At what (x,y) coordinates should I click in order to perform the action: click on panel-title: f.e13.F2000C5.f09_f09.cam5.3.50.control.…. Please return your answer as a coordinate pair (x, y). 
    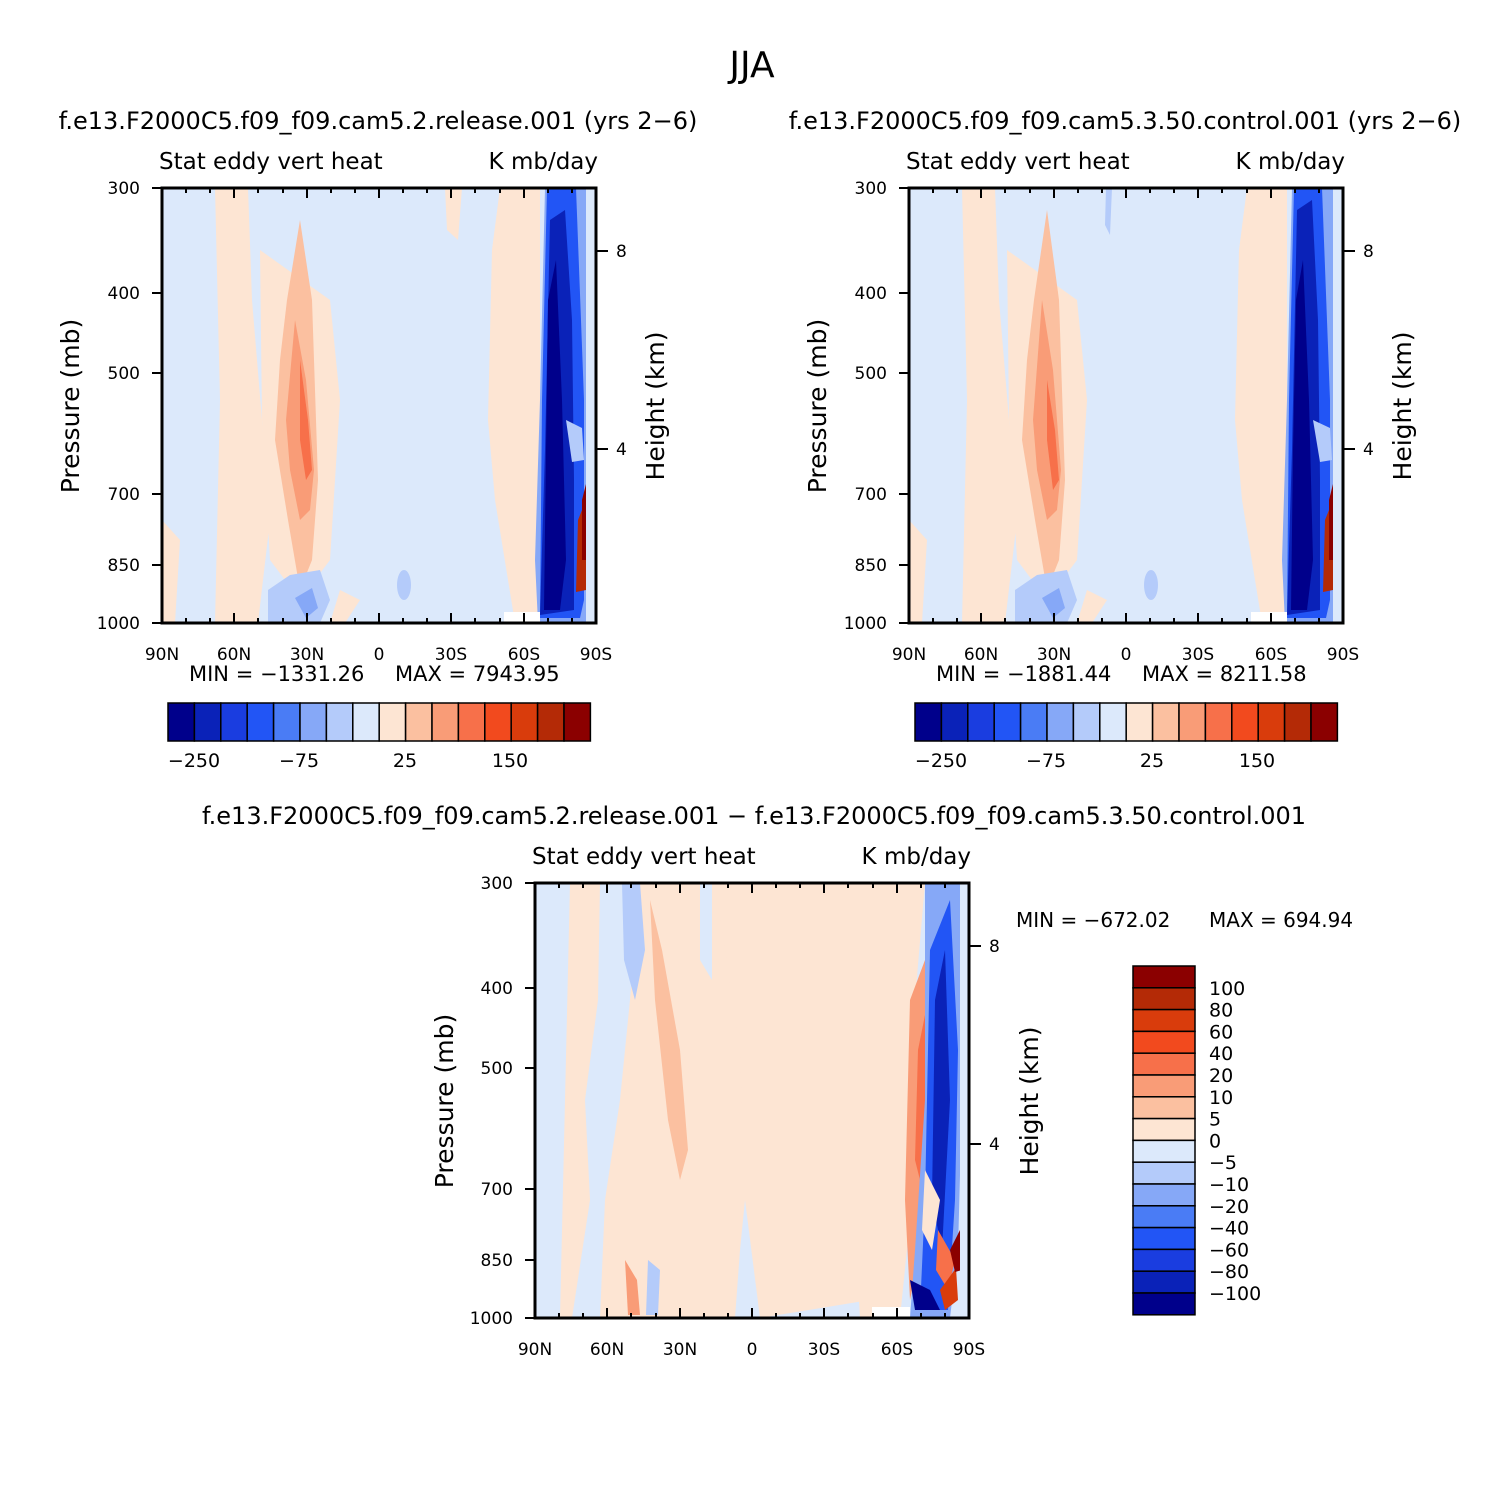
    Looking at the image, I should click on (1125, 121).